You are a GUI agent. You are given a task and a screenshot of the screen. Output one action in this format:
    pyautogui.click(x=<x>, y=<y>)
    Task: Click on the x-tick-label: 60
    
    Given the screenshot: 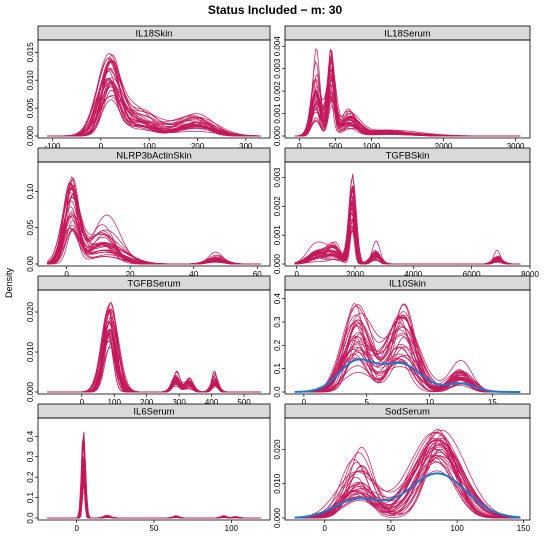 What is the action you would take?
    pyautogui.click(x=257, y=274)
    